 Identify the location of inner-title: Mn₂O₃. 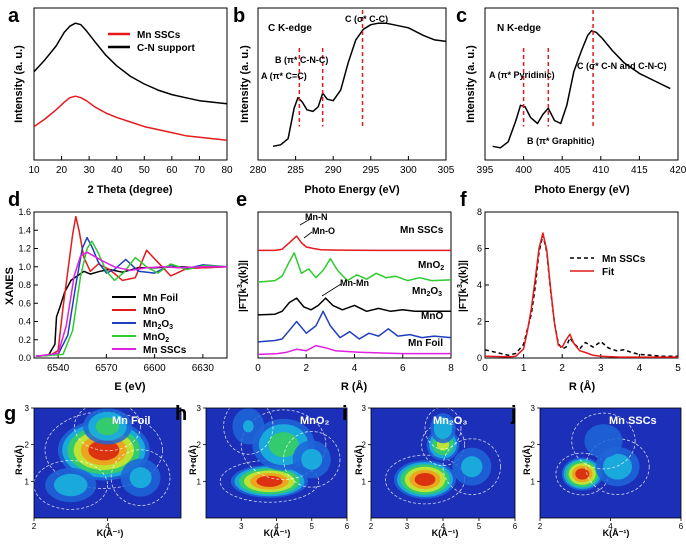
(450, 421).